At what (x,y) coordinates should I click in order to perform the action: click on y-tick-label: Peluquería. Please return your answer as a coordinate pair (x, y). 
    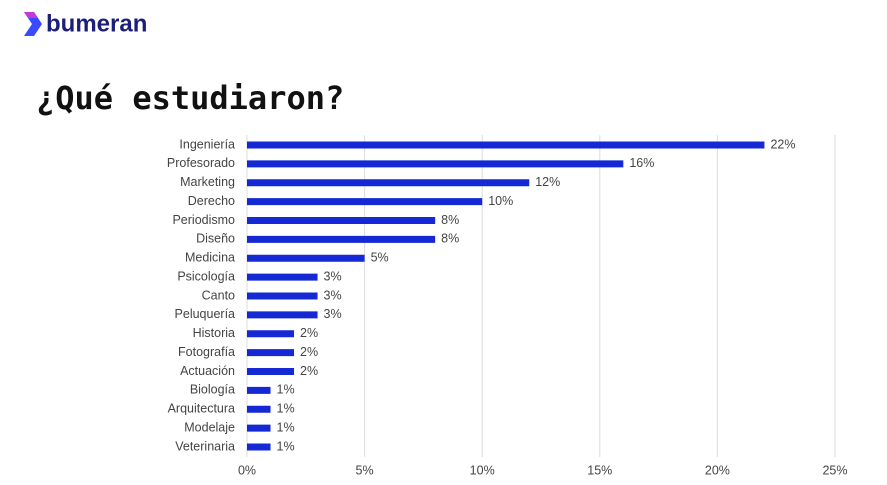
    Looking at the image, I should click on (205, 314).